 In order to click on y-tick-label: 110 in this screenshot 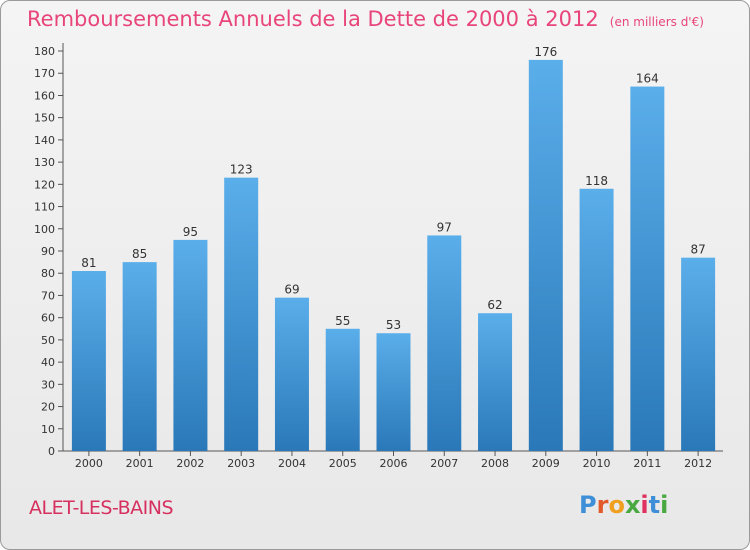, I will do `click(44, 207)`.